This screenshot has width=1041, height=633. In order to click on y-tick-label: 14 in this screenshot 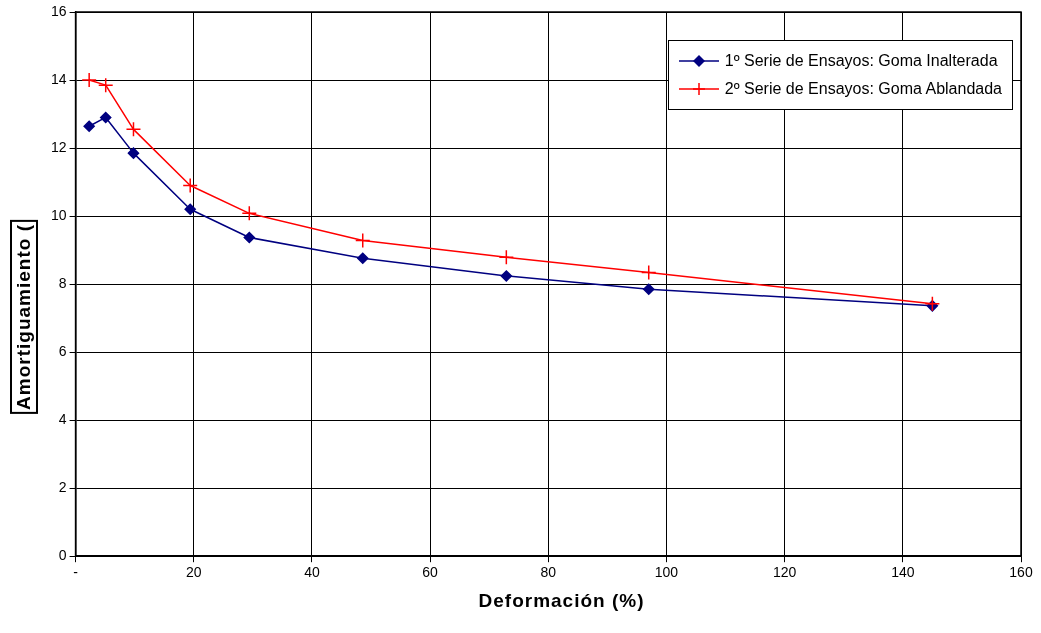, I will do `click(58, 78)`.